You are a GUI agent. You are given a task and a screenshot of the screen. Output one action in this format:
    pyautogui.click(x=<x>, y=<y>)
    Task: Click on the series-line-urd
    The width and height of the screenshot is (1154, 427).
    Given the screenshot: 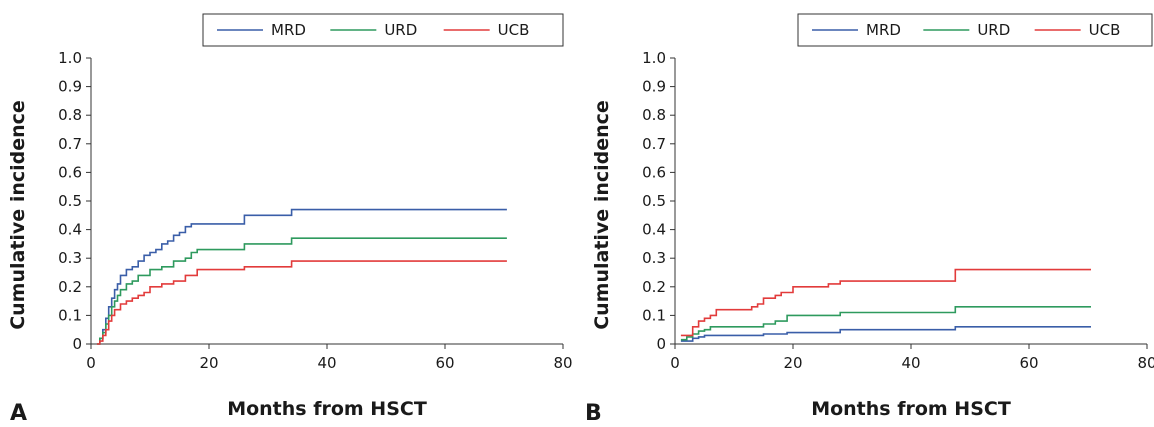 What is the action you would take?
    pyautogui.click(x=301, y=291)
    